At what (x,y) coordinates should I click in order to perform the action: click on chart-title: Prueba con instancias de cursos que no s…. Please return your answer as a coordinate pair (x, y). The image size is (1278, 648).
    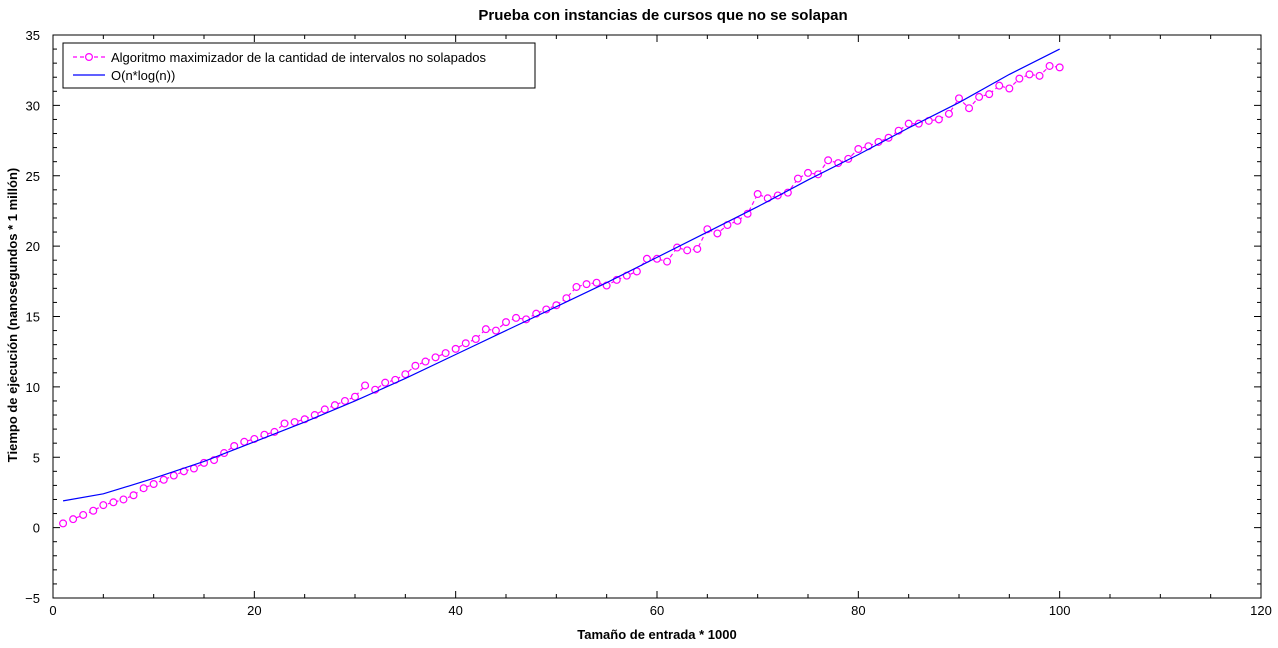
    Looking at the image, I should click on (662, 15).